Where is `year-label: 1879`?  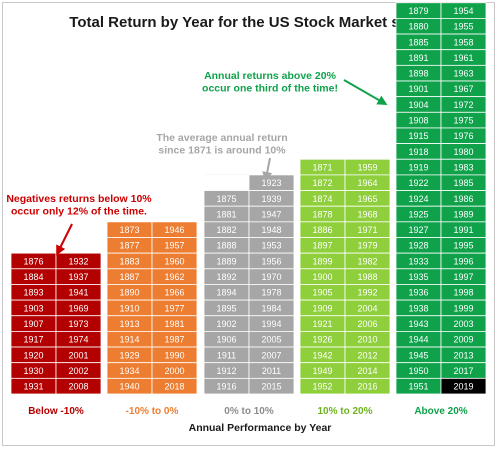
year-label: 1879 is located at coordinates (418, 11).